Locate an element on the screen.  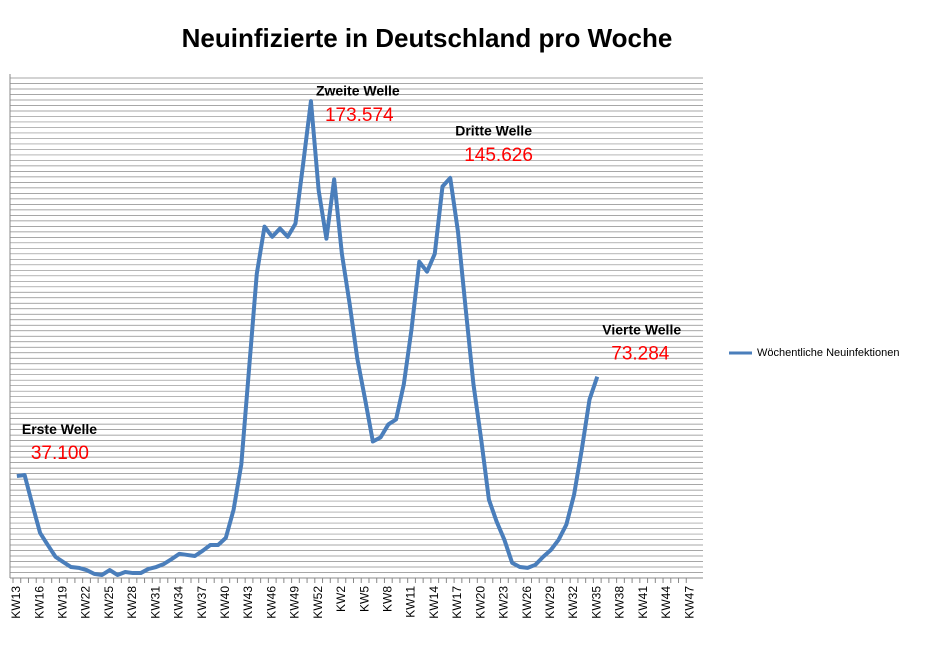
x-tick-label: KW23 is located at coordinates (504, 602).